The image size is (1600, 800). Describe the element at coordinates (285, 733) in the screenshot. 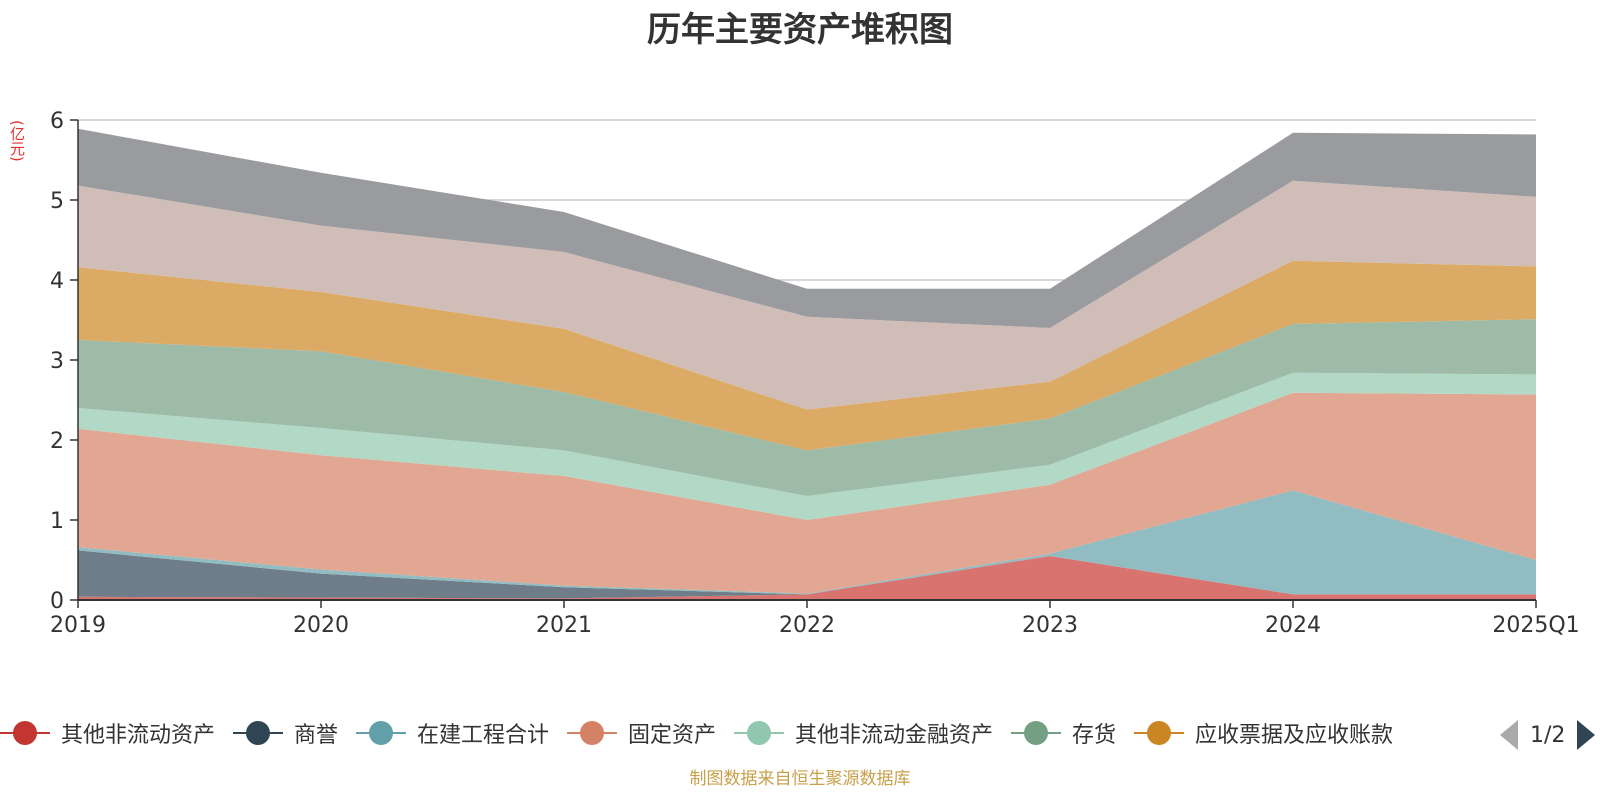

I see `legend-item: 商誉` at that location.